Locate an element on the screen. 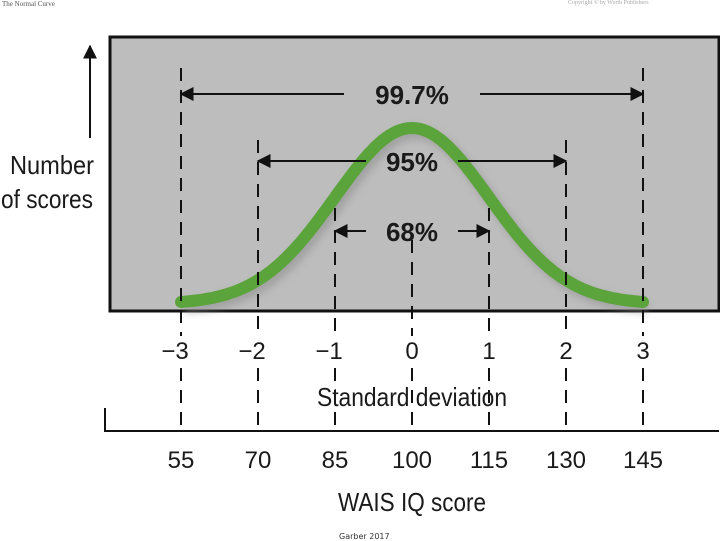 This screenshot has height=541, width=720. sd-tick-label: 0 is located at coordinates (411, 351).